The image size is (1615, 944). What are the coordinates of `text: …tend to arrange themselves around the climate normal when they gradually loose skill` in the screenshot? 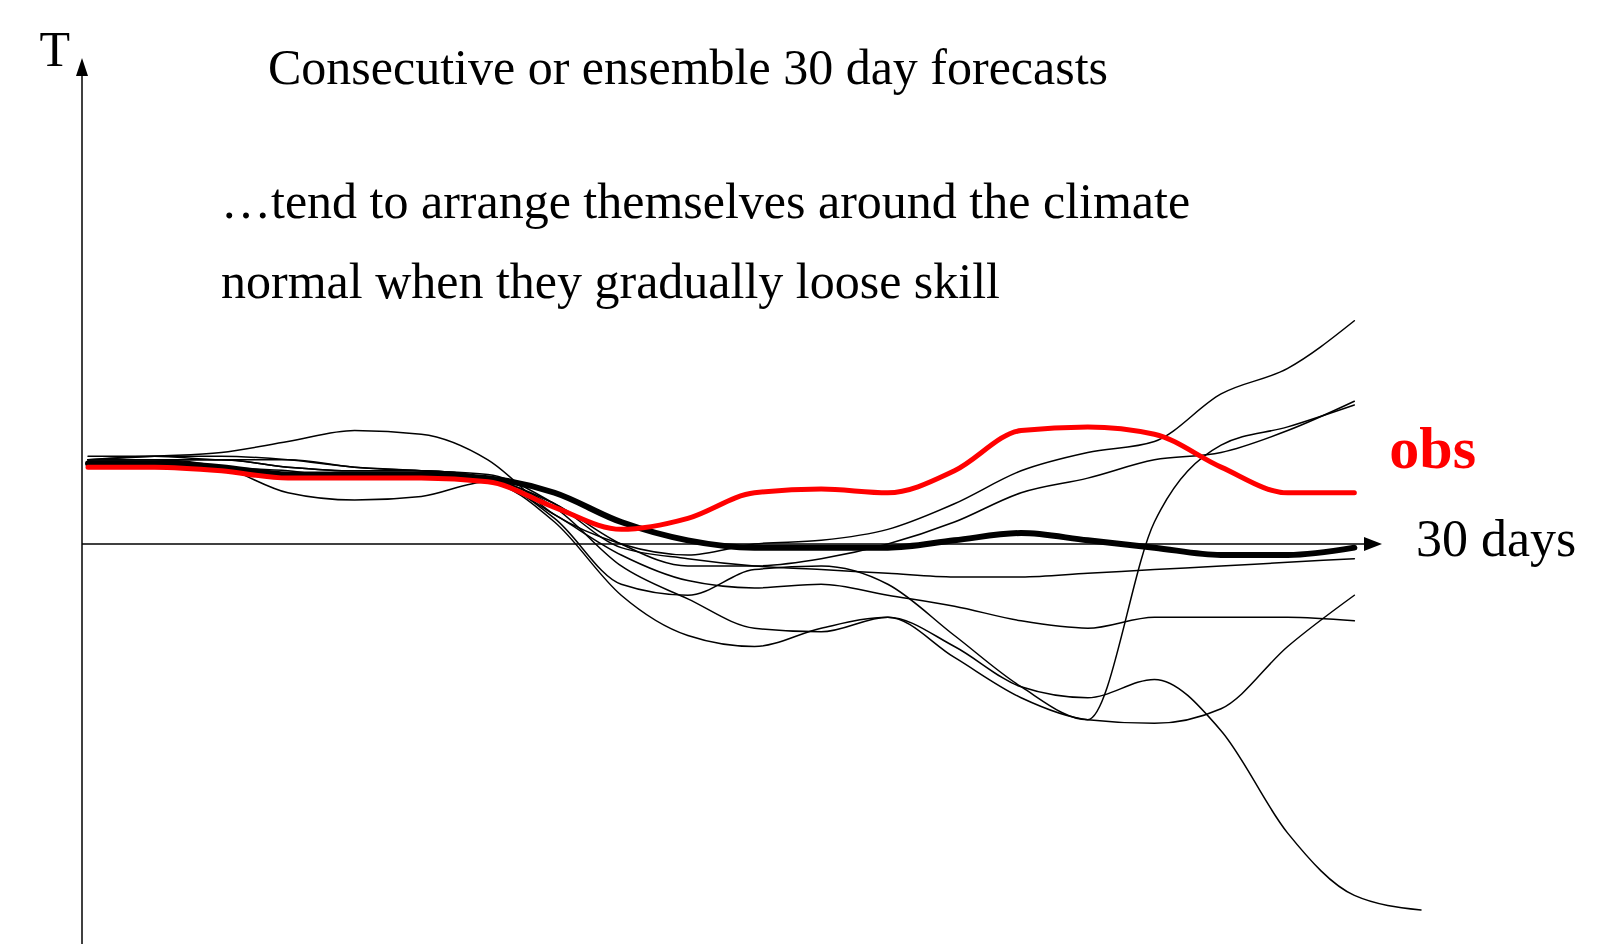 It's located at (706, 241).